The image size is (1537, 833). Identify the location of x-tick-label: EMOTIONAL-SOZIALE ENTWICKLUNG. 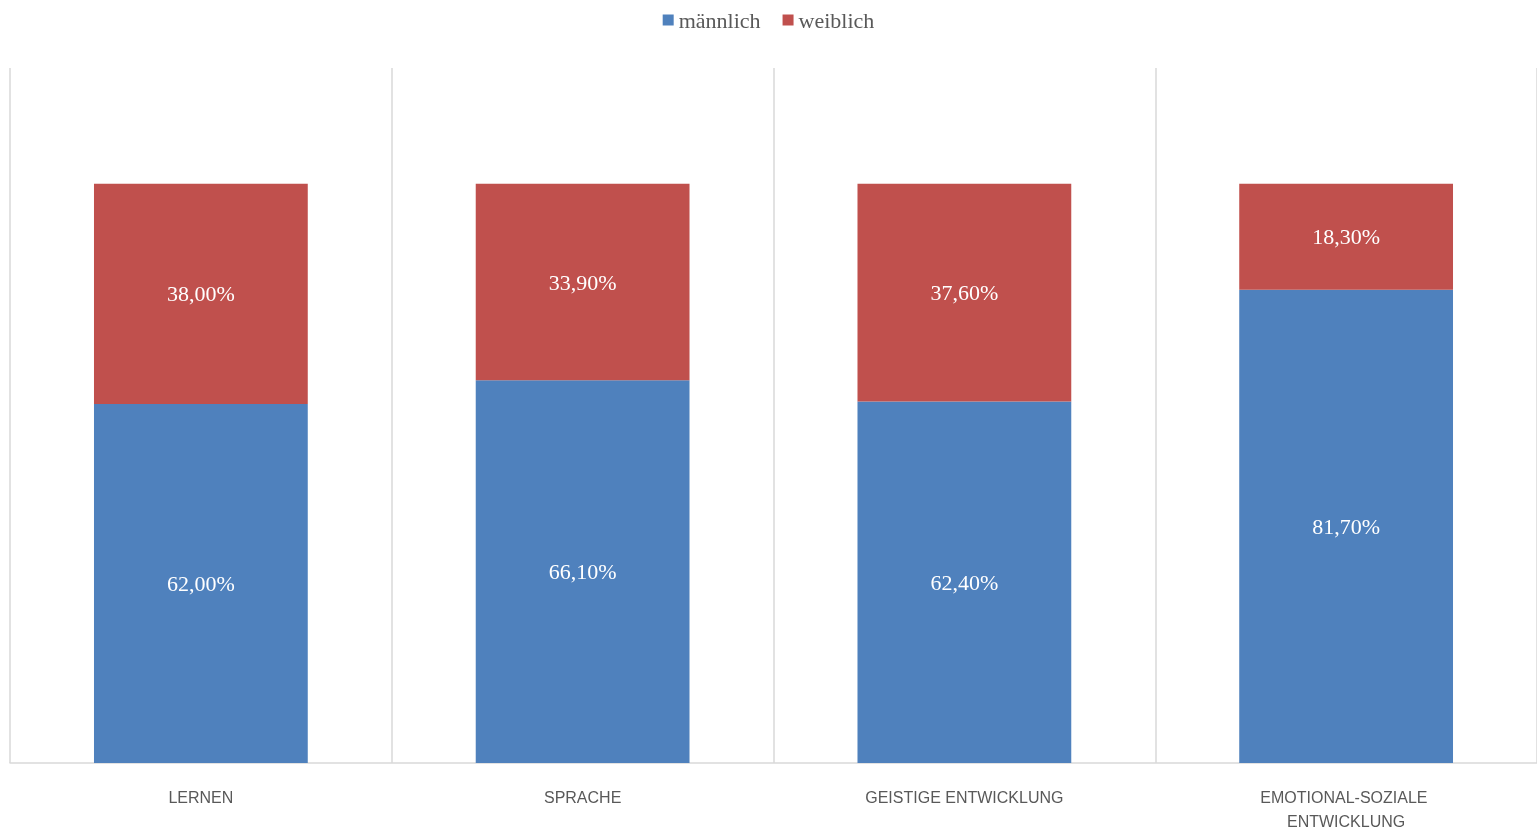
(1346, 809).